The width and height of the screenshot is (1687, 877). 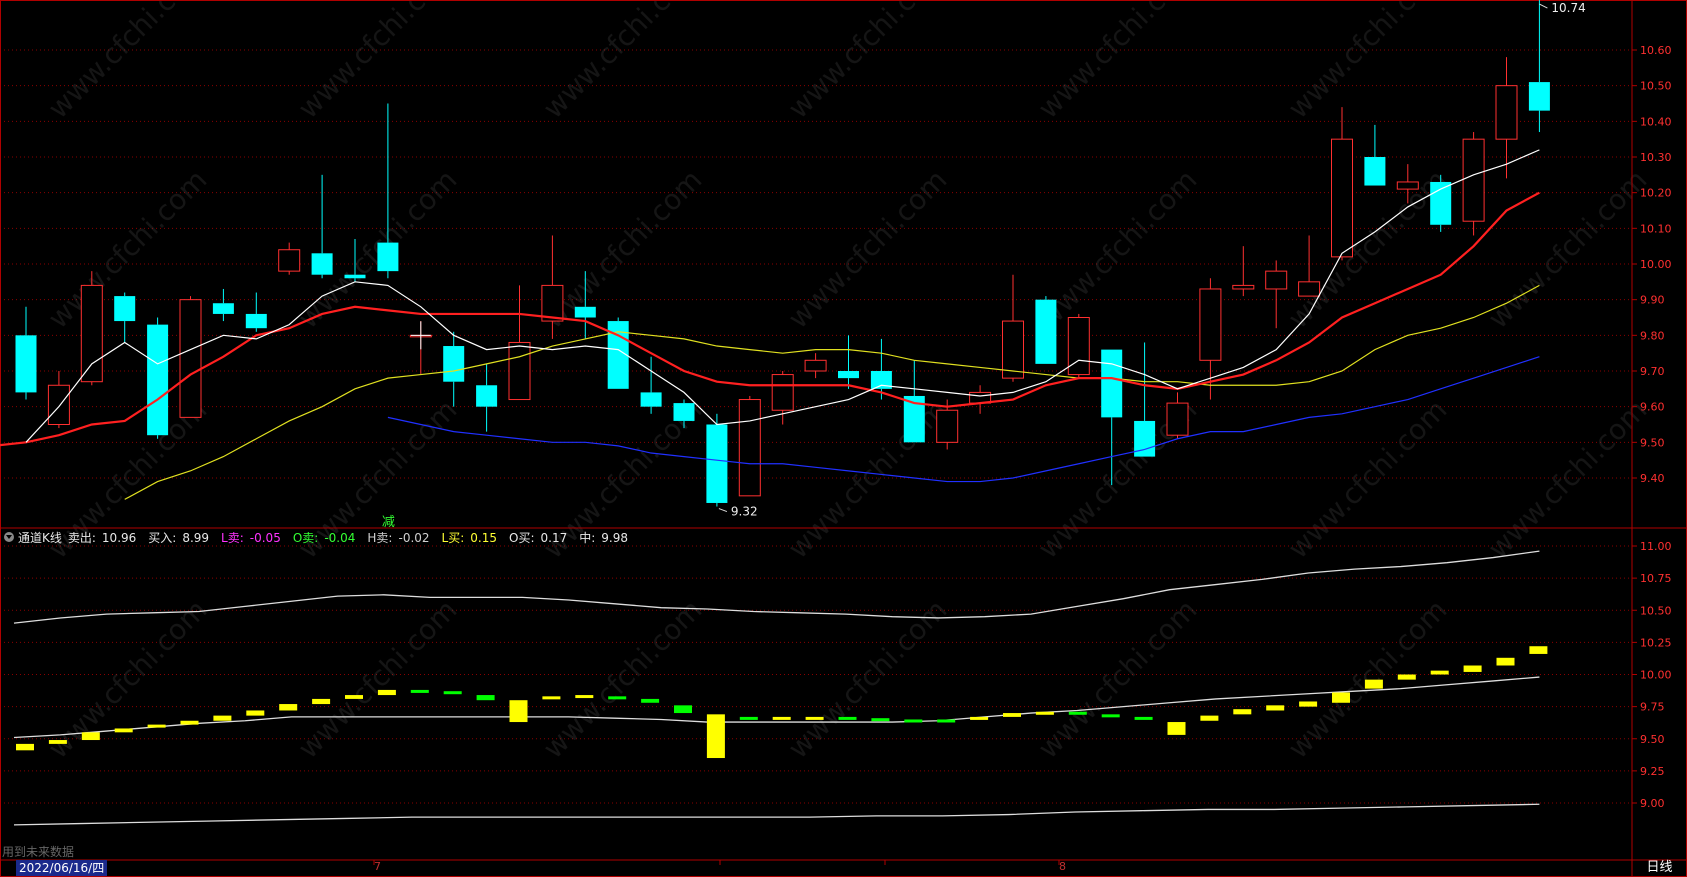 I want to click on main-tick-label: 10.30, so click(x=1656, y=157).